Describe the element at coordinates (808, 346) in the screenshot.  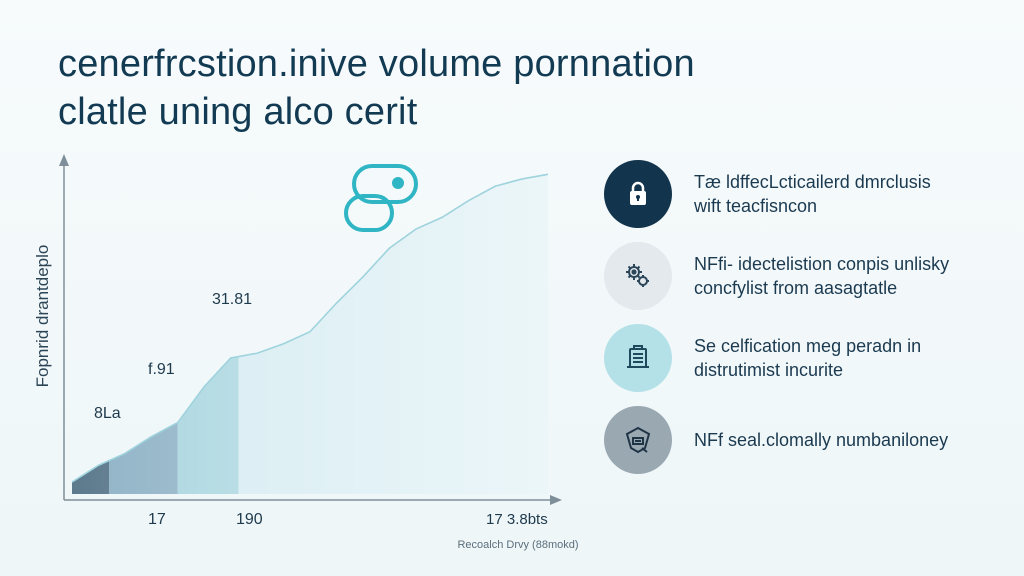
I see `feature-3-line-1: Se celfication meg peradn in` at that location.